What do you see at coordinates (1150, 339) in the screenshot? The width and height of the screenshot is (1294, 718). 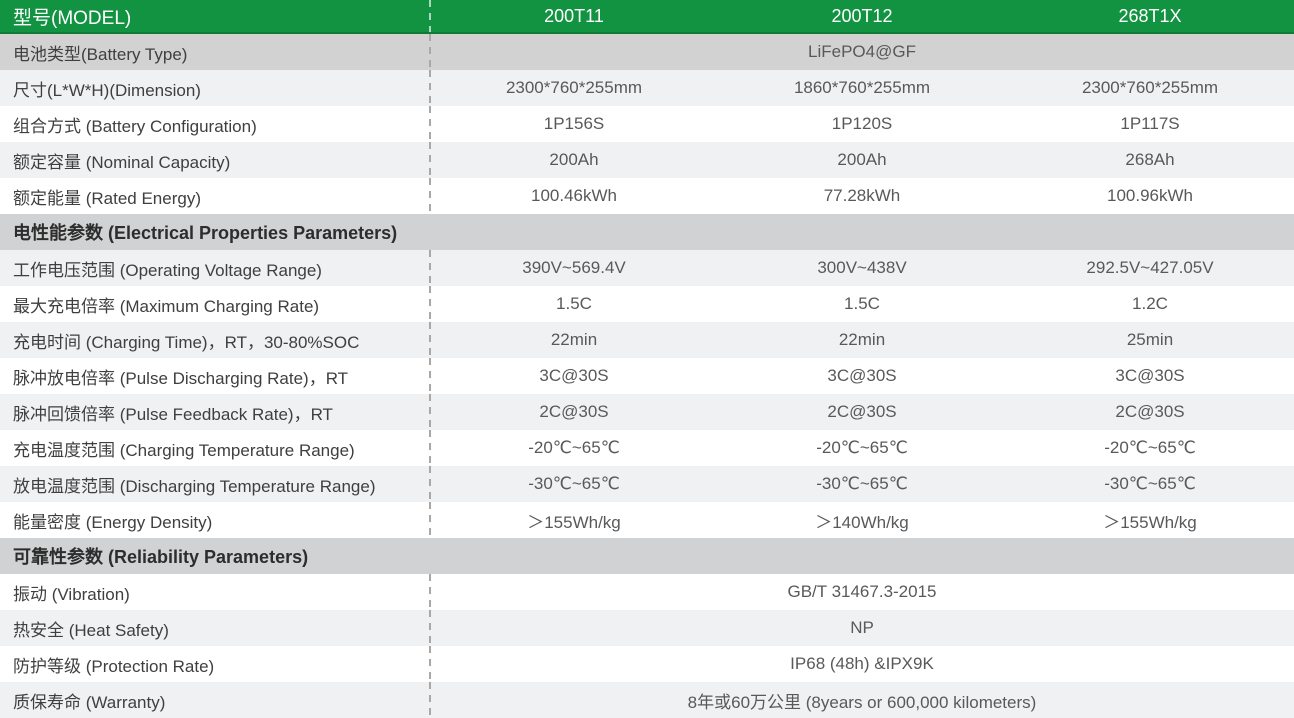 I see `row-value: 25min` at bounding box center [1150, 339].